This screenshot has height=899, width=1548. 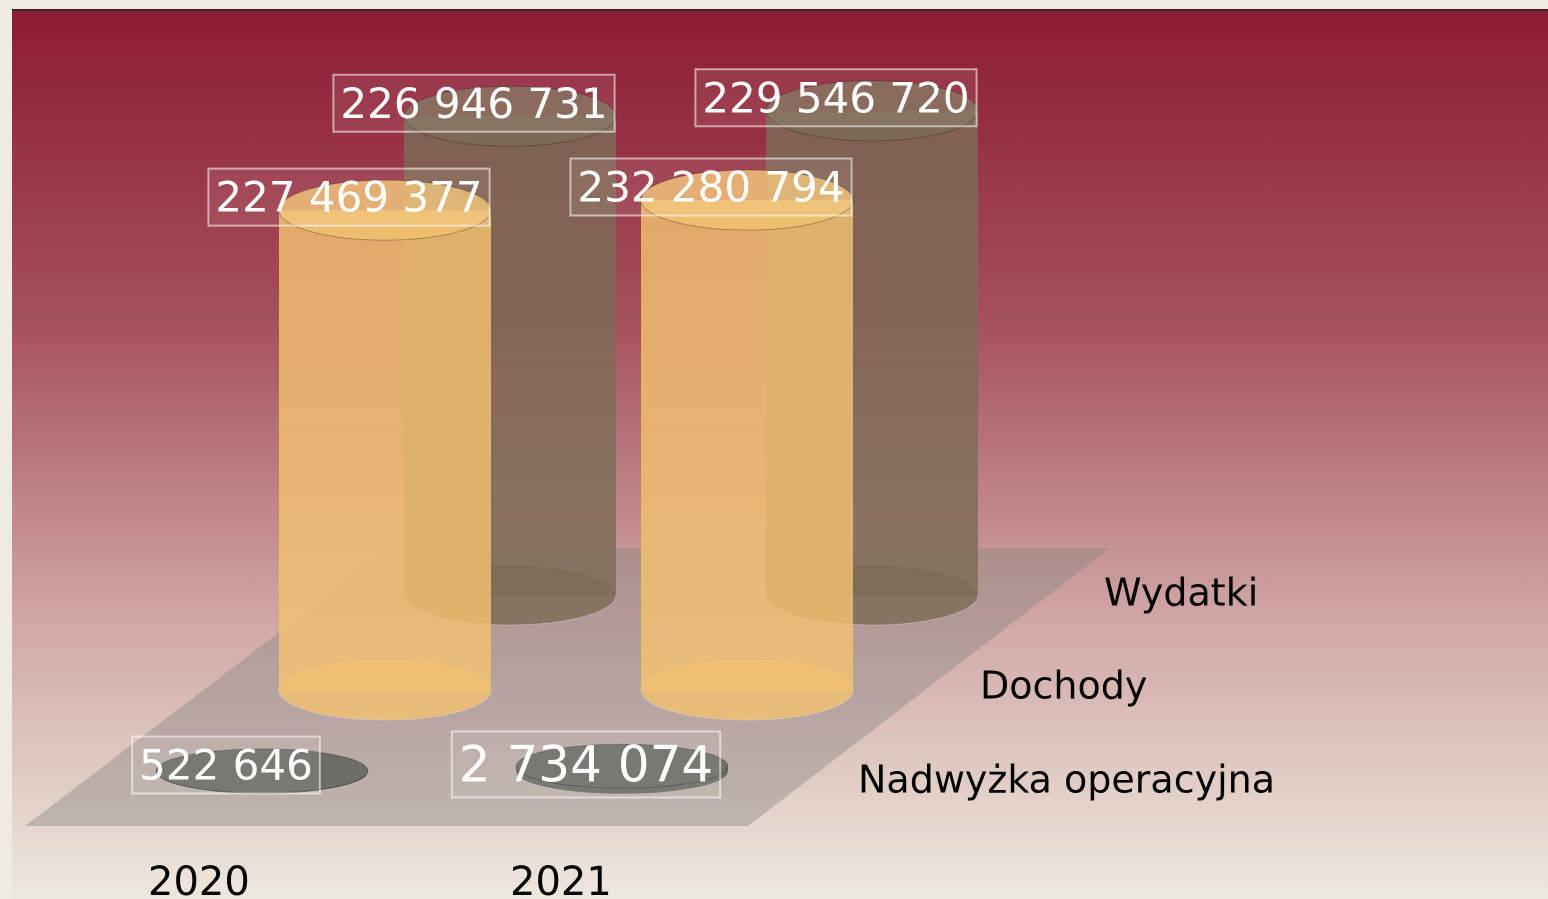 I want to click on legend-label: Wydatki, so click(x=1181, y=593).